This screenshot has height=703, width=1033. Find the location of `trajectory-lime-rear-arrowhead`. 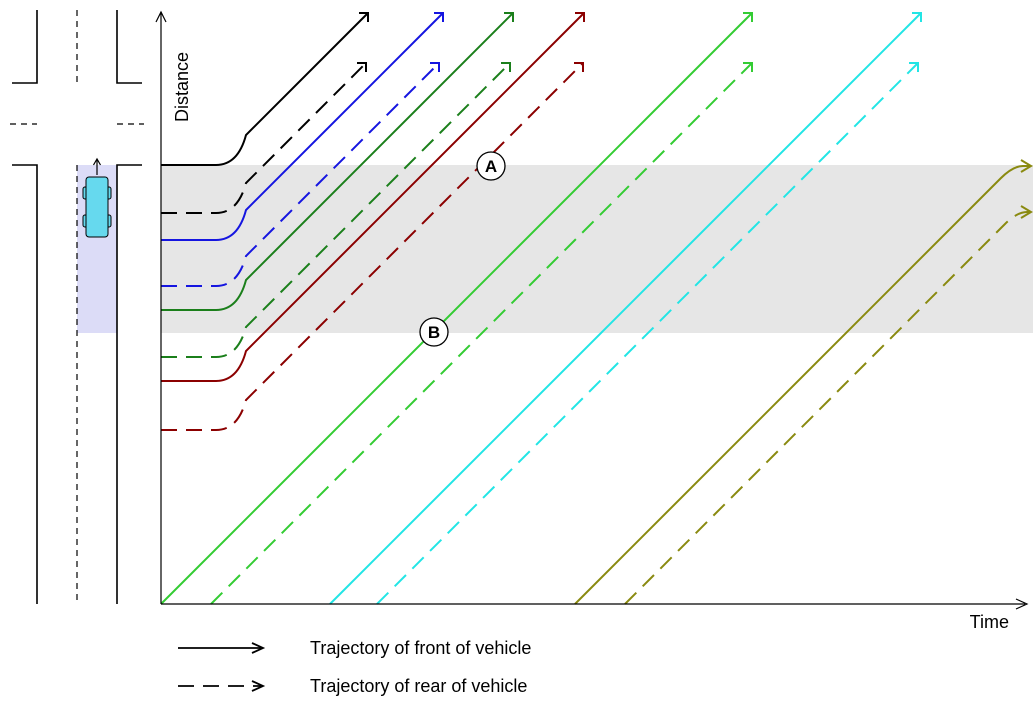

trajectory-lime-rear-arrowhead is located at coordinates (748, 67).